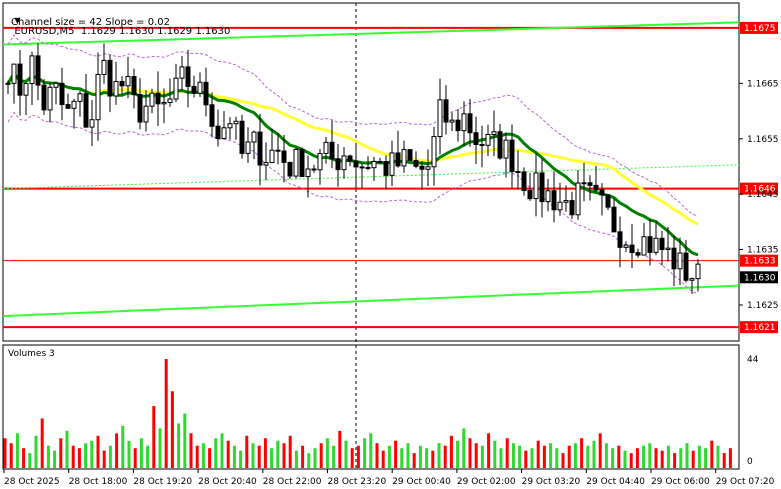 The height and width of the screenshot is (489, 781). Describe the element at coordinates (162, 482) in the screenshot. I see `x-tick-label: 28 Oct 19:20` at that location.